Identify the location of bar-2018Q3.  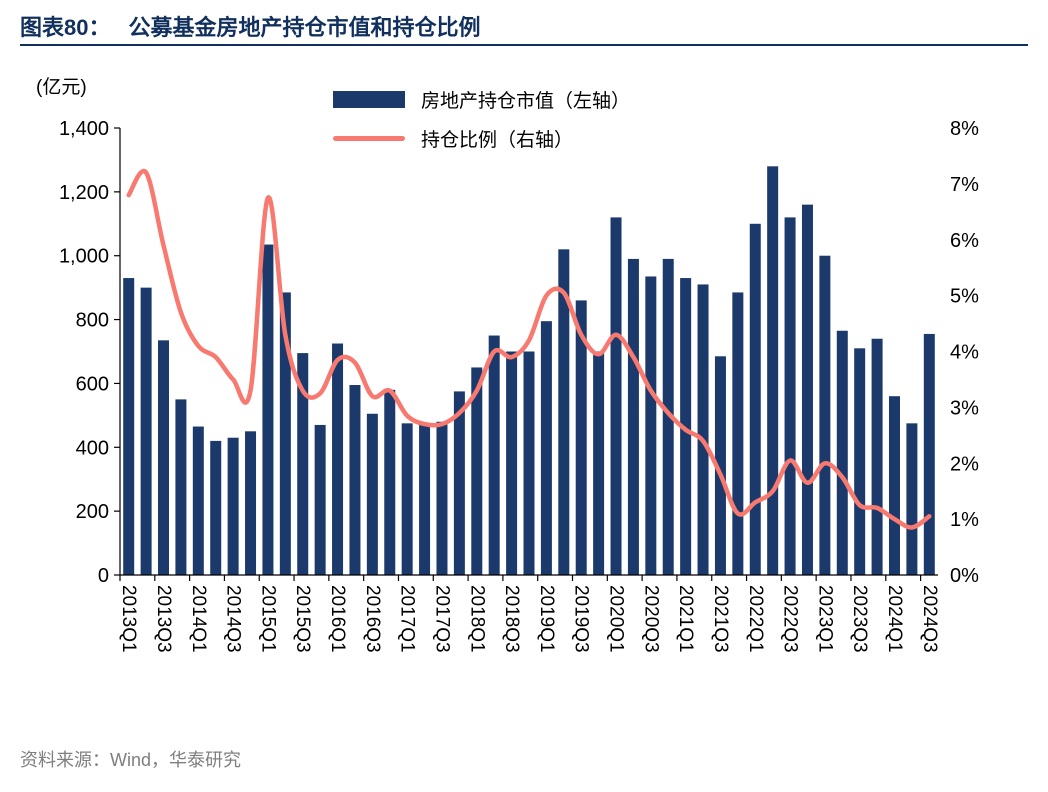
(512, 463).